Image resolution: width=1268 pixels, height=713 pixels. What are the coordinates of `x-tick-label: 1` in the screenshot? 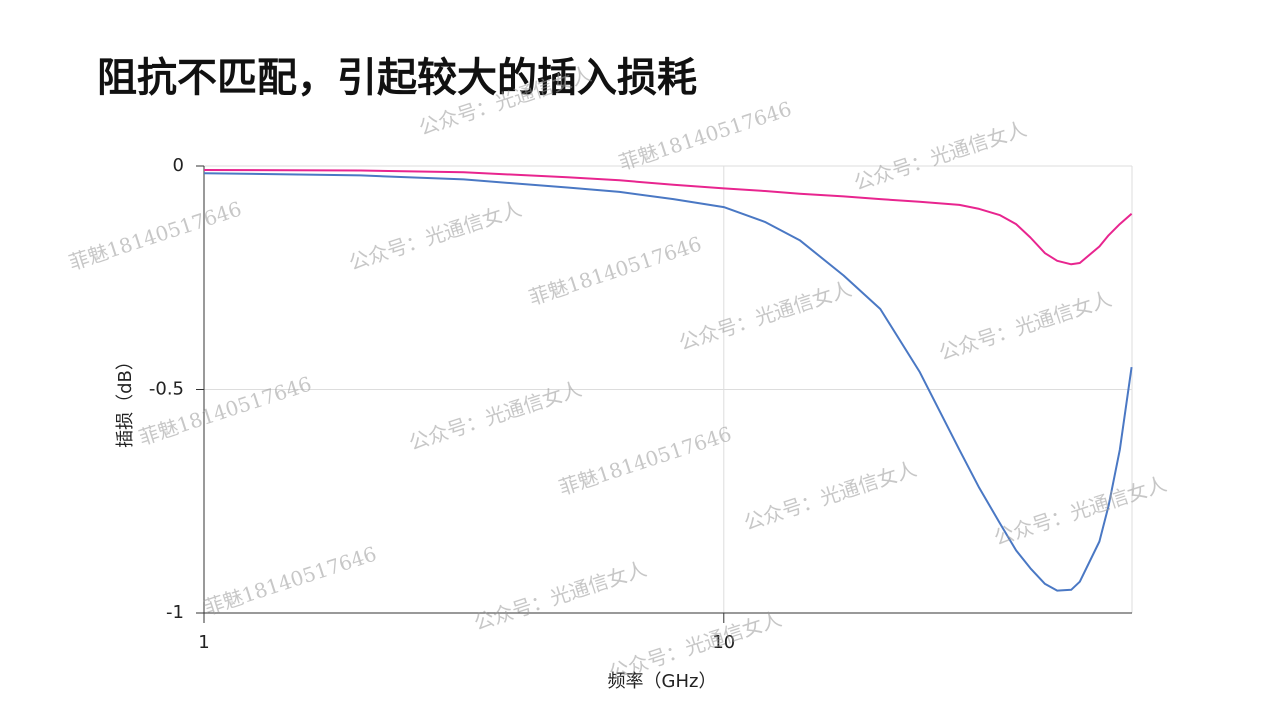 It's located at (203, 642).